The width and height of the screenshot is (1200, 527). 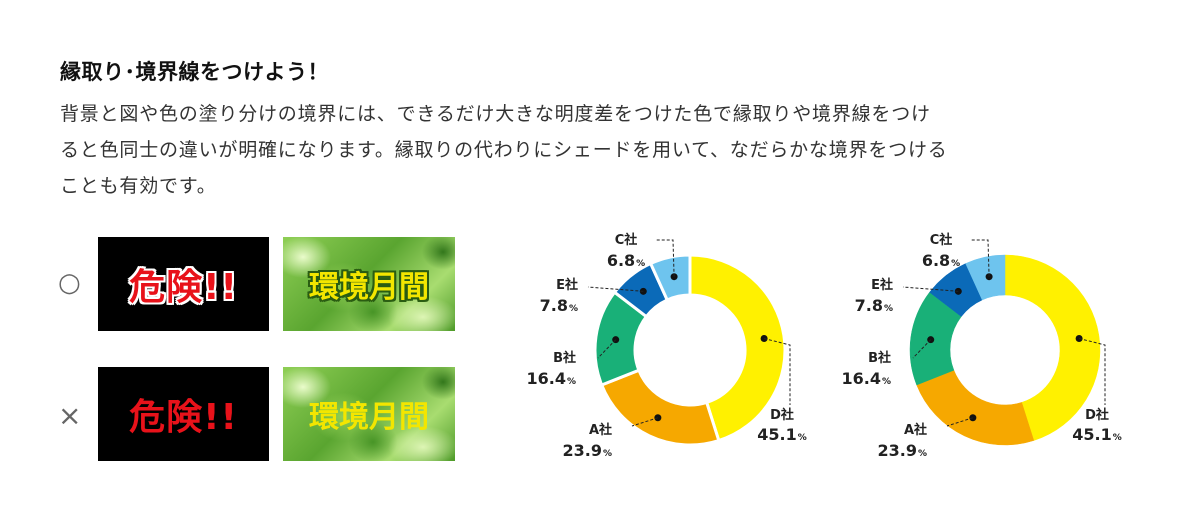 What do you see at coordinates (138, 186) in the screenshot?
I see `description-line: ことも有効です。` at bounding box center [138, 186].